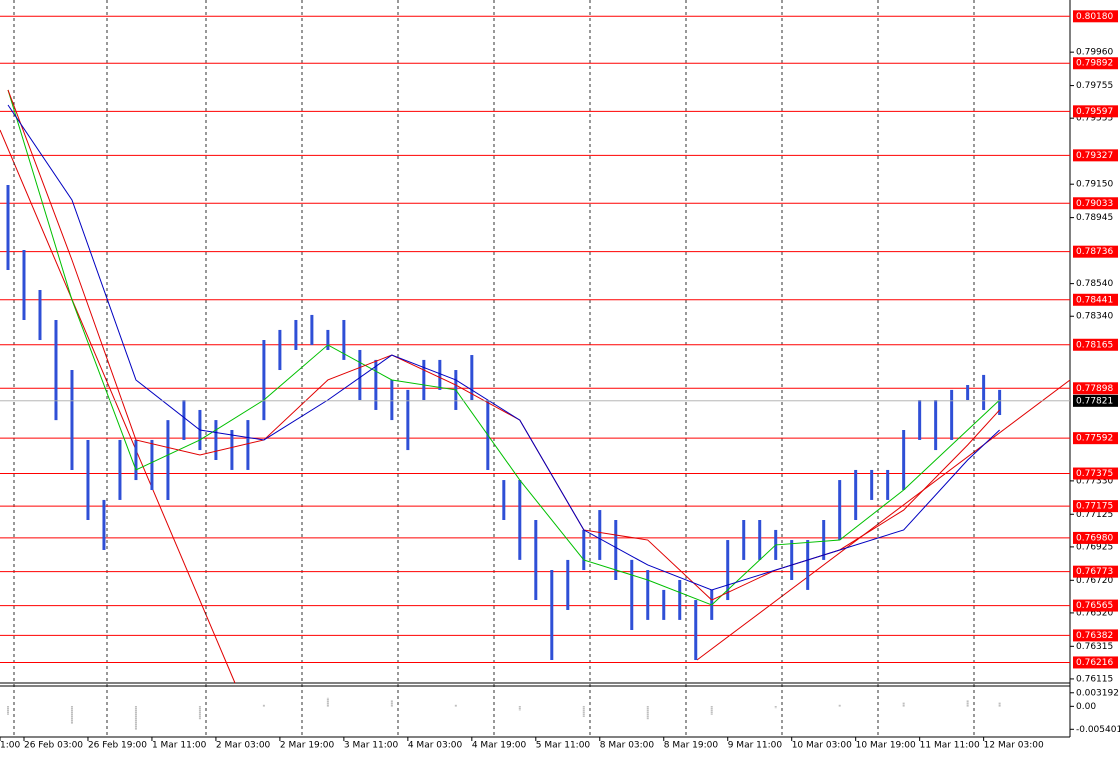  Describe the element at coordinates (499, 746) in the screenshot. I see `x-tick-label: 4 Mar 19:00` at that location.